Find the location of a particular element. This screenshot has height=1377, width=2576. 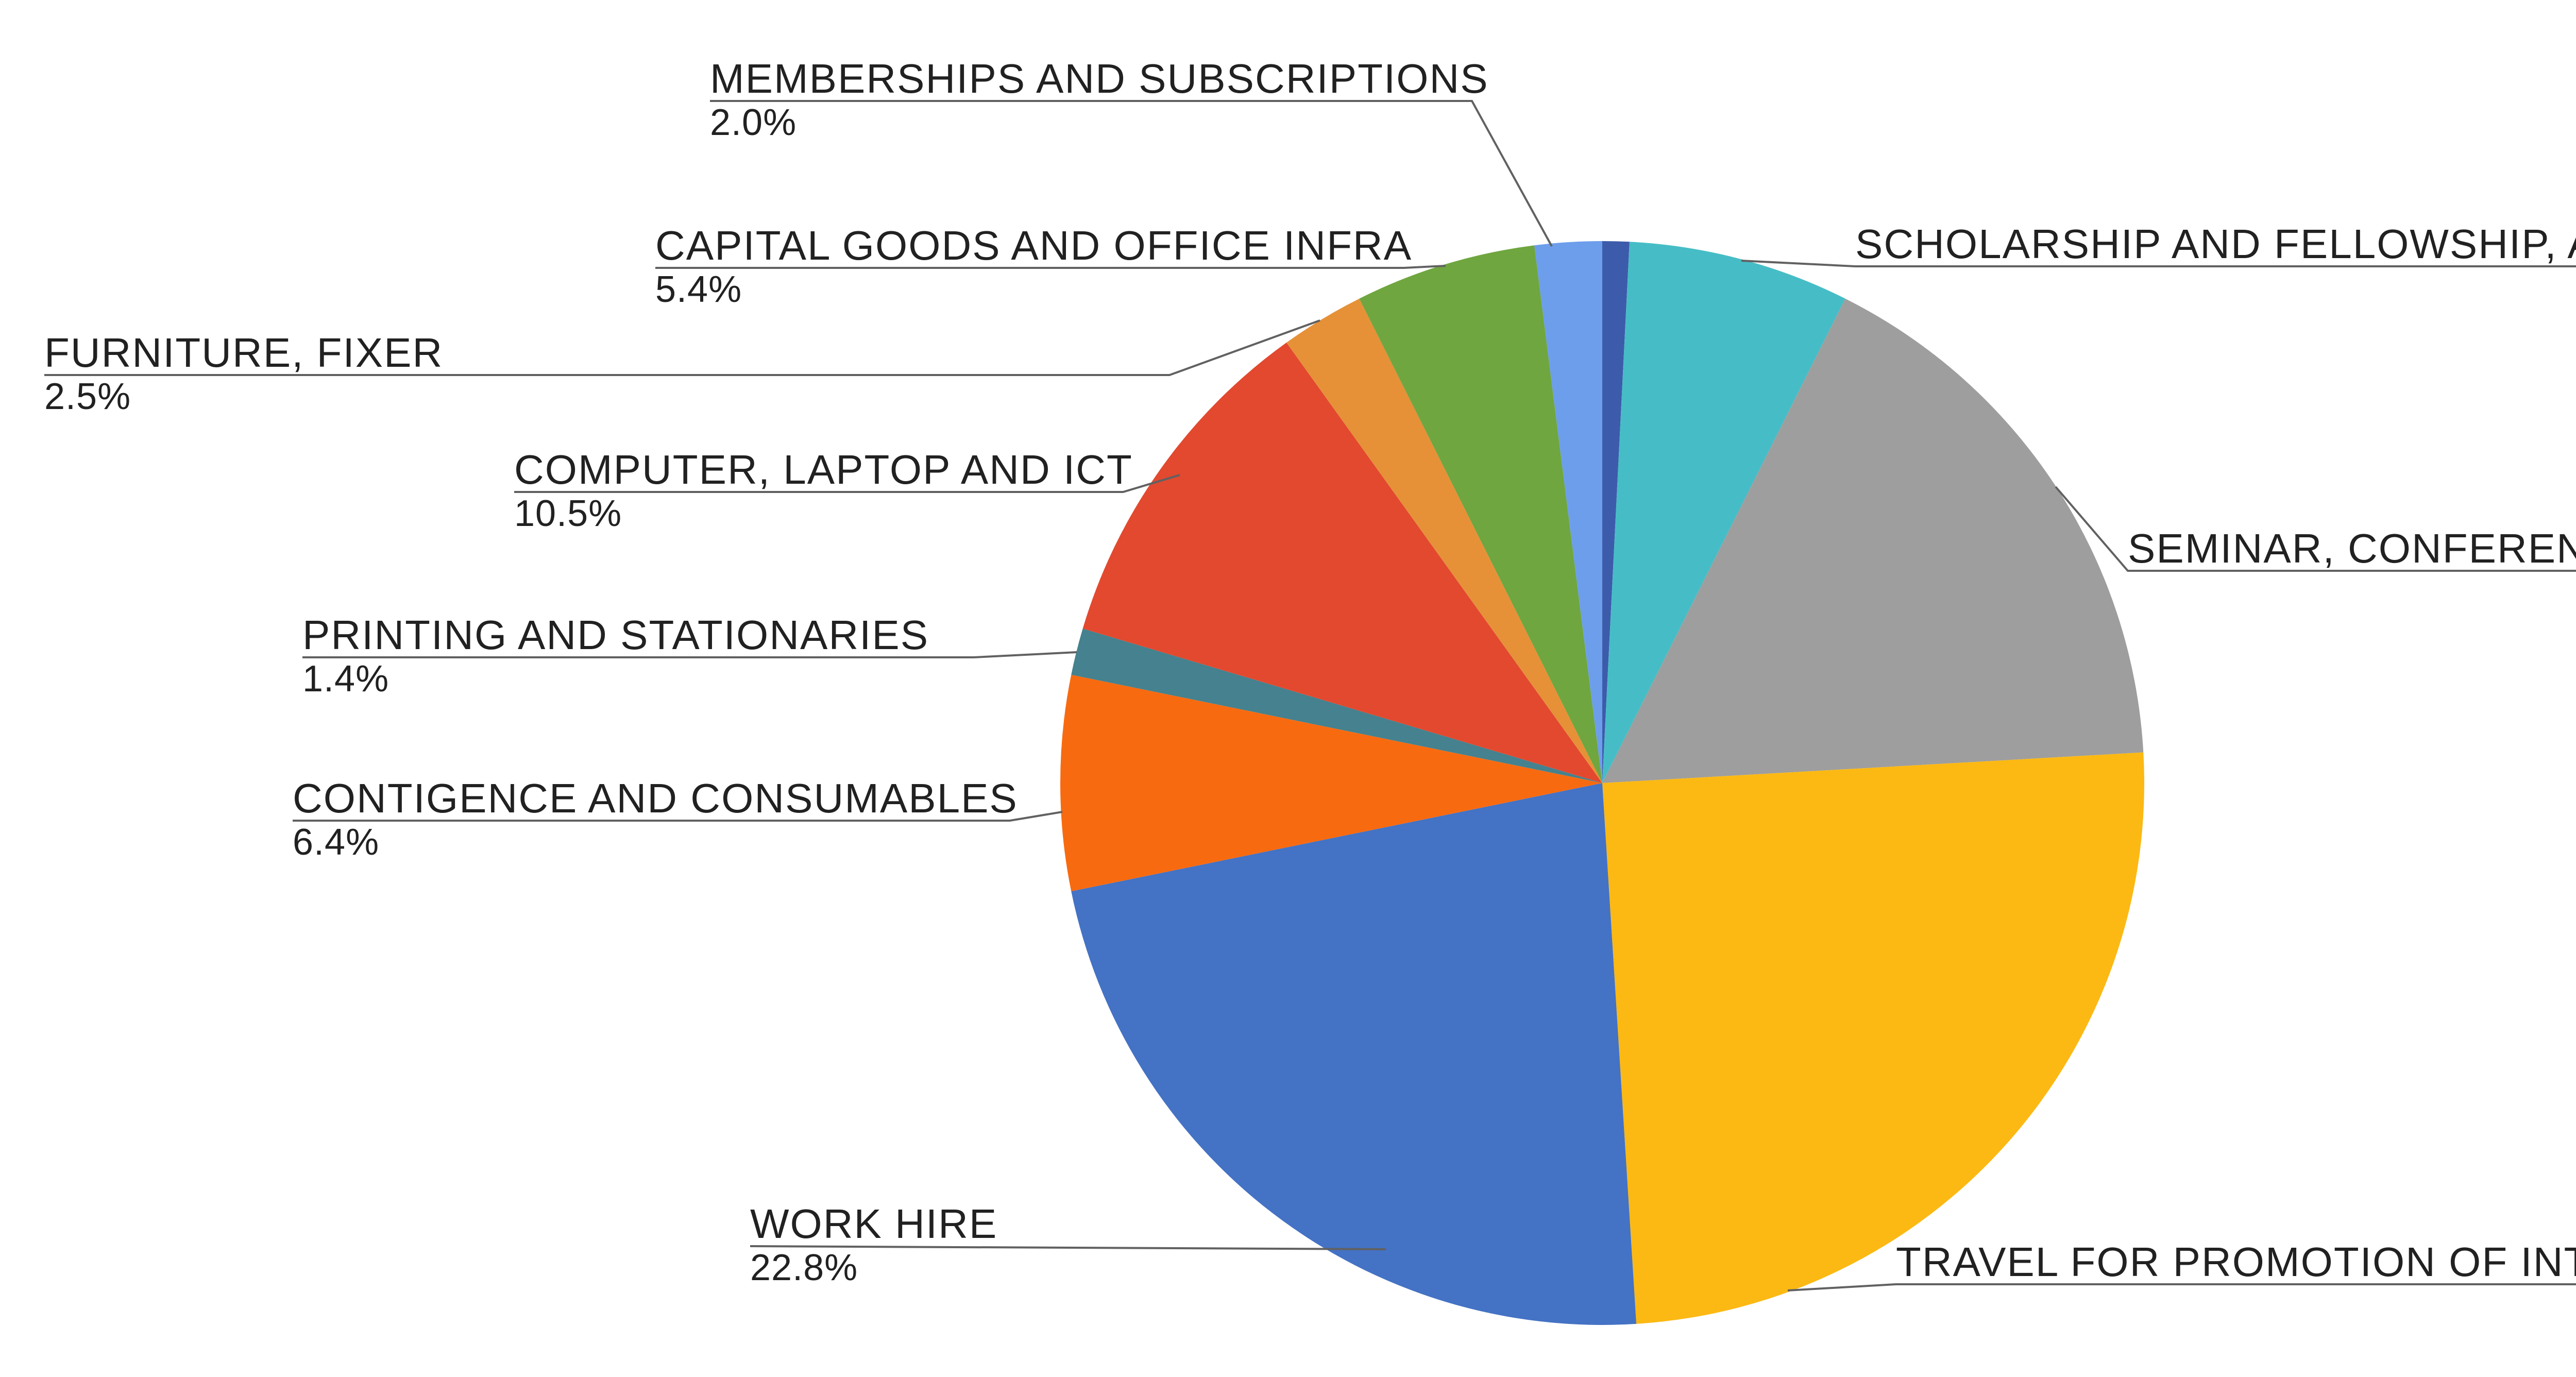

leader-line-computer-laptop-and-ict is located at coordinates (847, 483).